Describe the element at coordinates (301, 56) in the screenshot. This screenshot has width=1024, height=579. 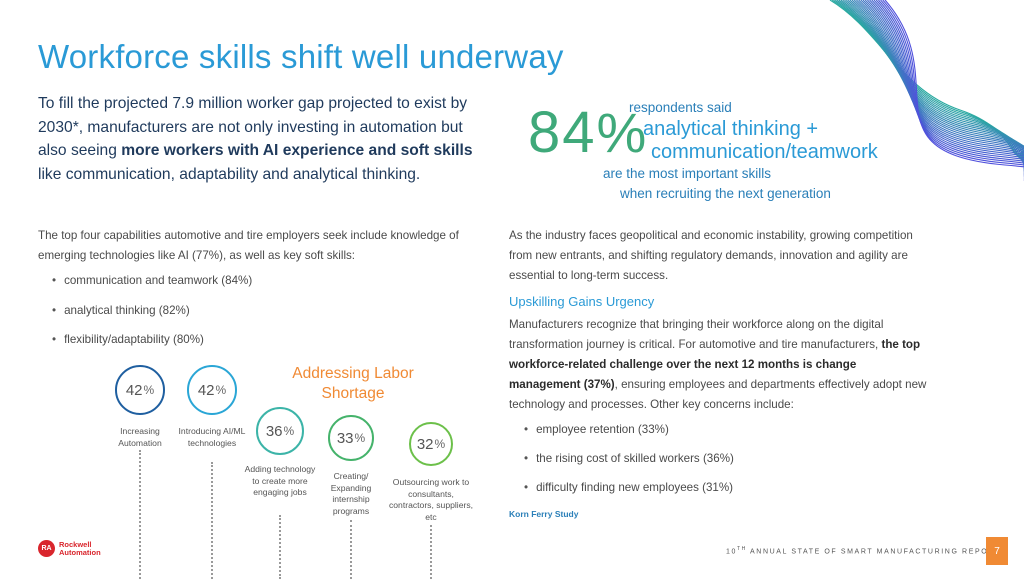
I see `page-title: Workforce skills shift well underway` at that location.